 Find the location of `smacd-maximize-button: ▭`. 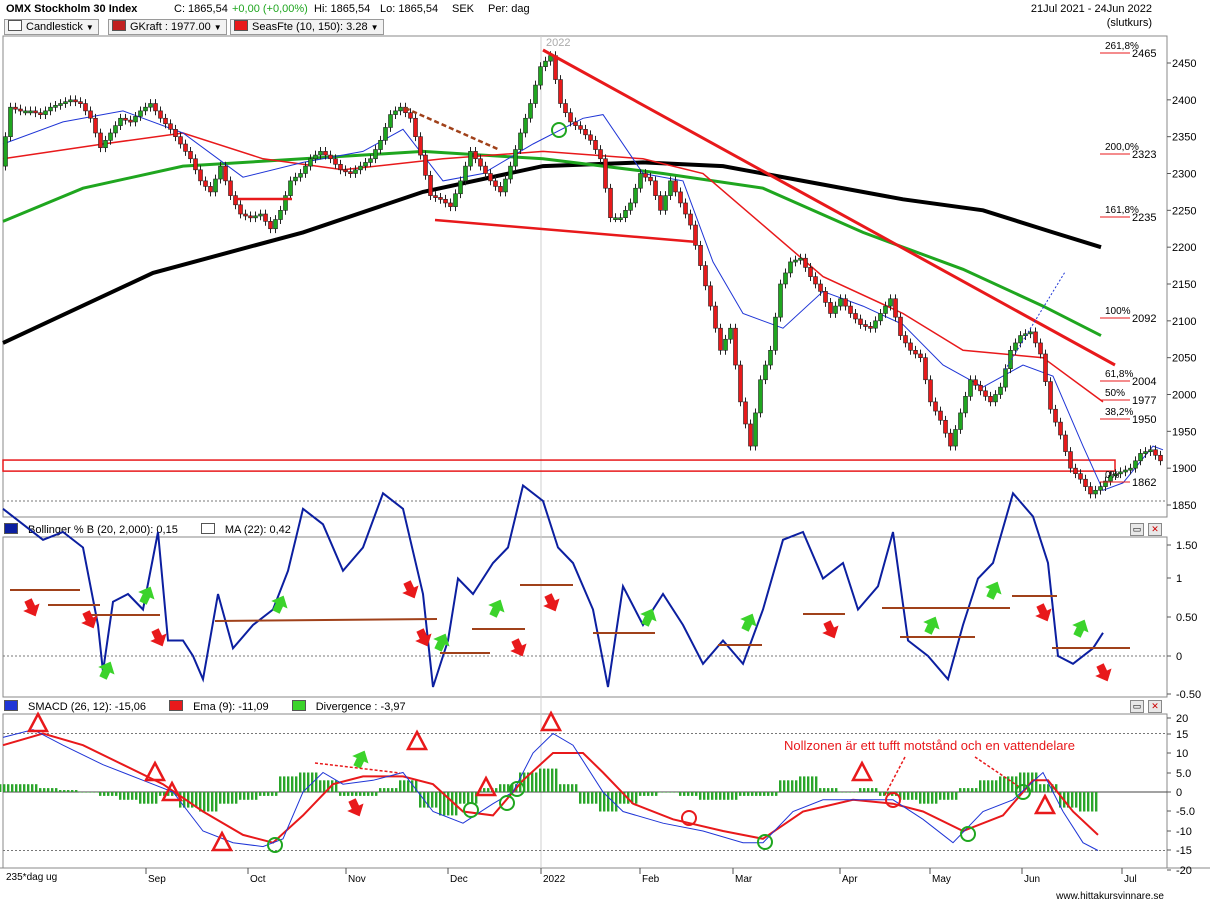

smacd-maximize-button: ▭ is located at coordinates (1137, 706).